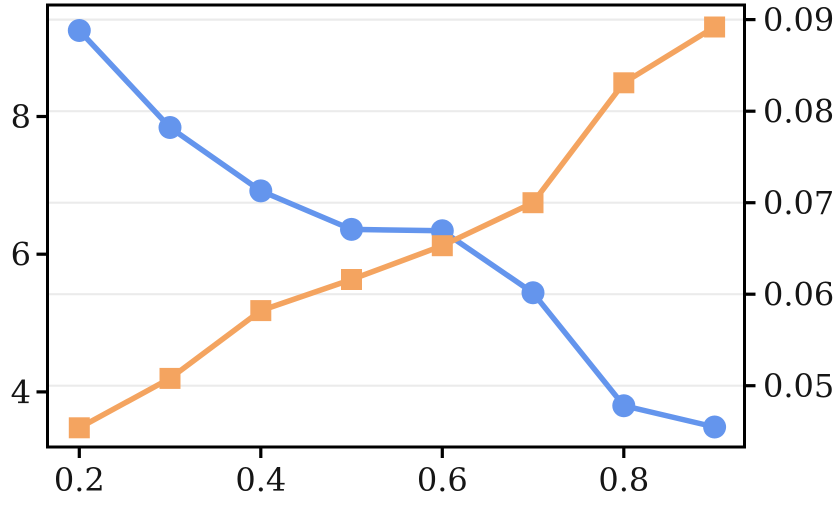 The height and width of the screenshot is (506, 837). I want to click on x-axis-tick-label: 0.8, so click(623, 480).